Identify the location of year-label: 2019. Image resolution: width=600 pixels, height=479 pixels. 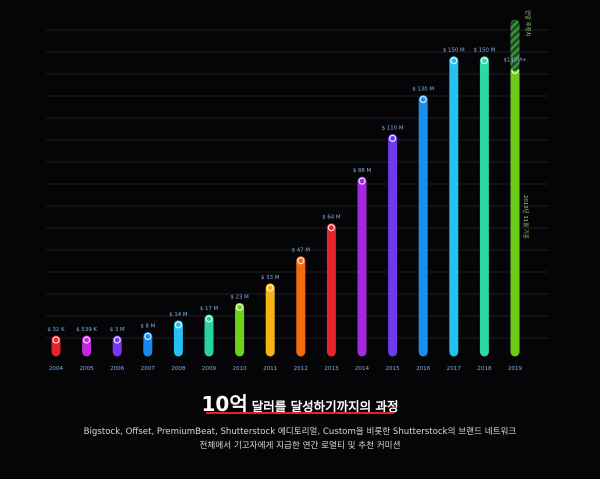
(515, 369).